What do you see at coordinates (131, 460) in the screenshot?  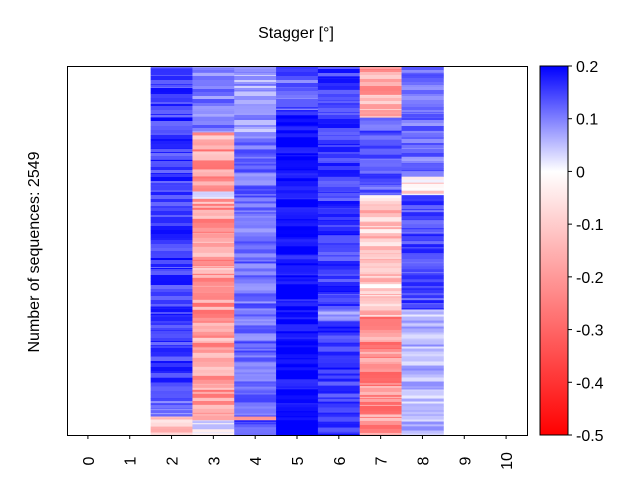 I see `x-tick-label-1: 1` at bounding box center [131, 460].